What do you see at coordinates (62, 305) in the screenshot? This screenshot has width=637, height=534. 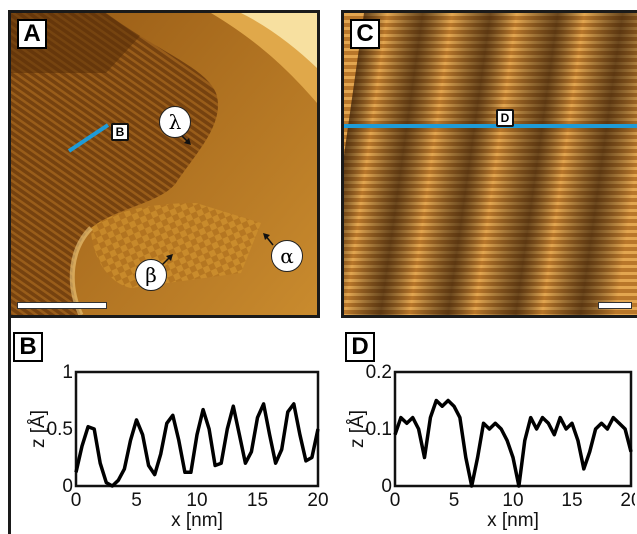 I see `scale-bar-a` at bounding box center [62, 305].